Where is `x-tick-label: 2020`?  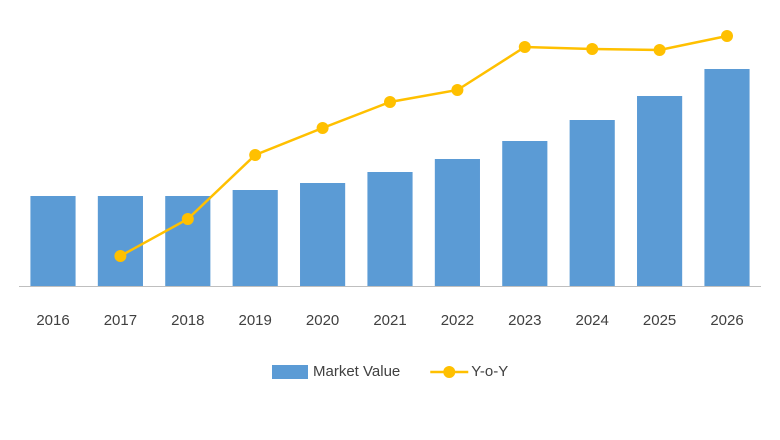 x-tick-label: 2020 is located at coordinates (322, 320).